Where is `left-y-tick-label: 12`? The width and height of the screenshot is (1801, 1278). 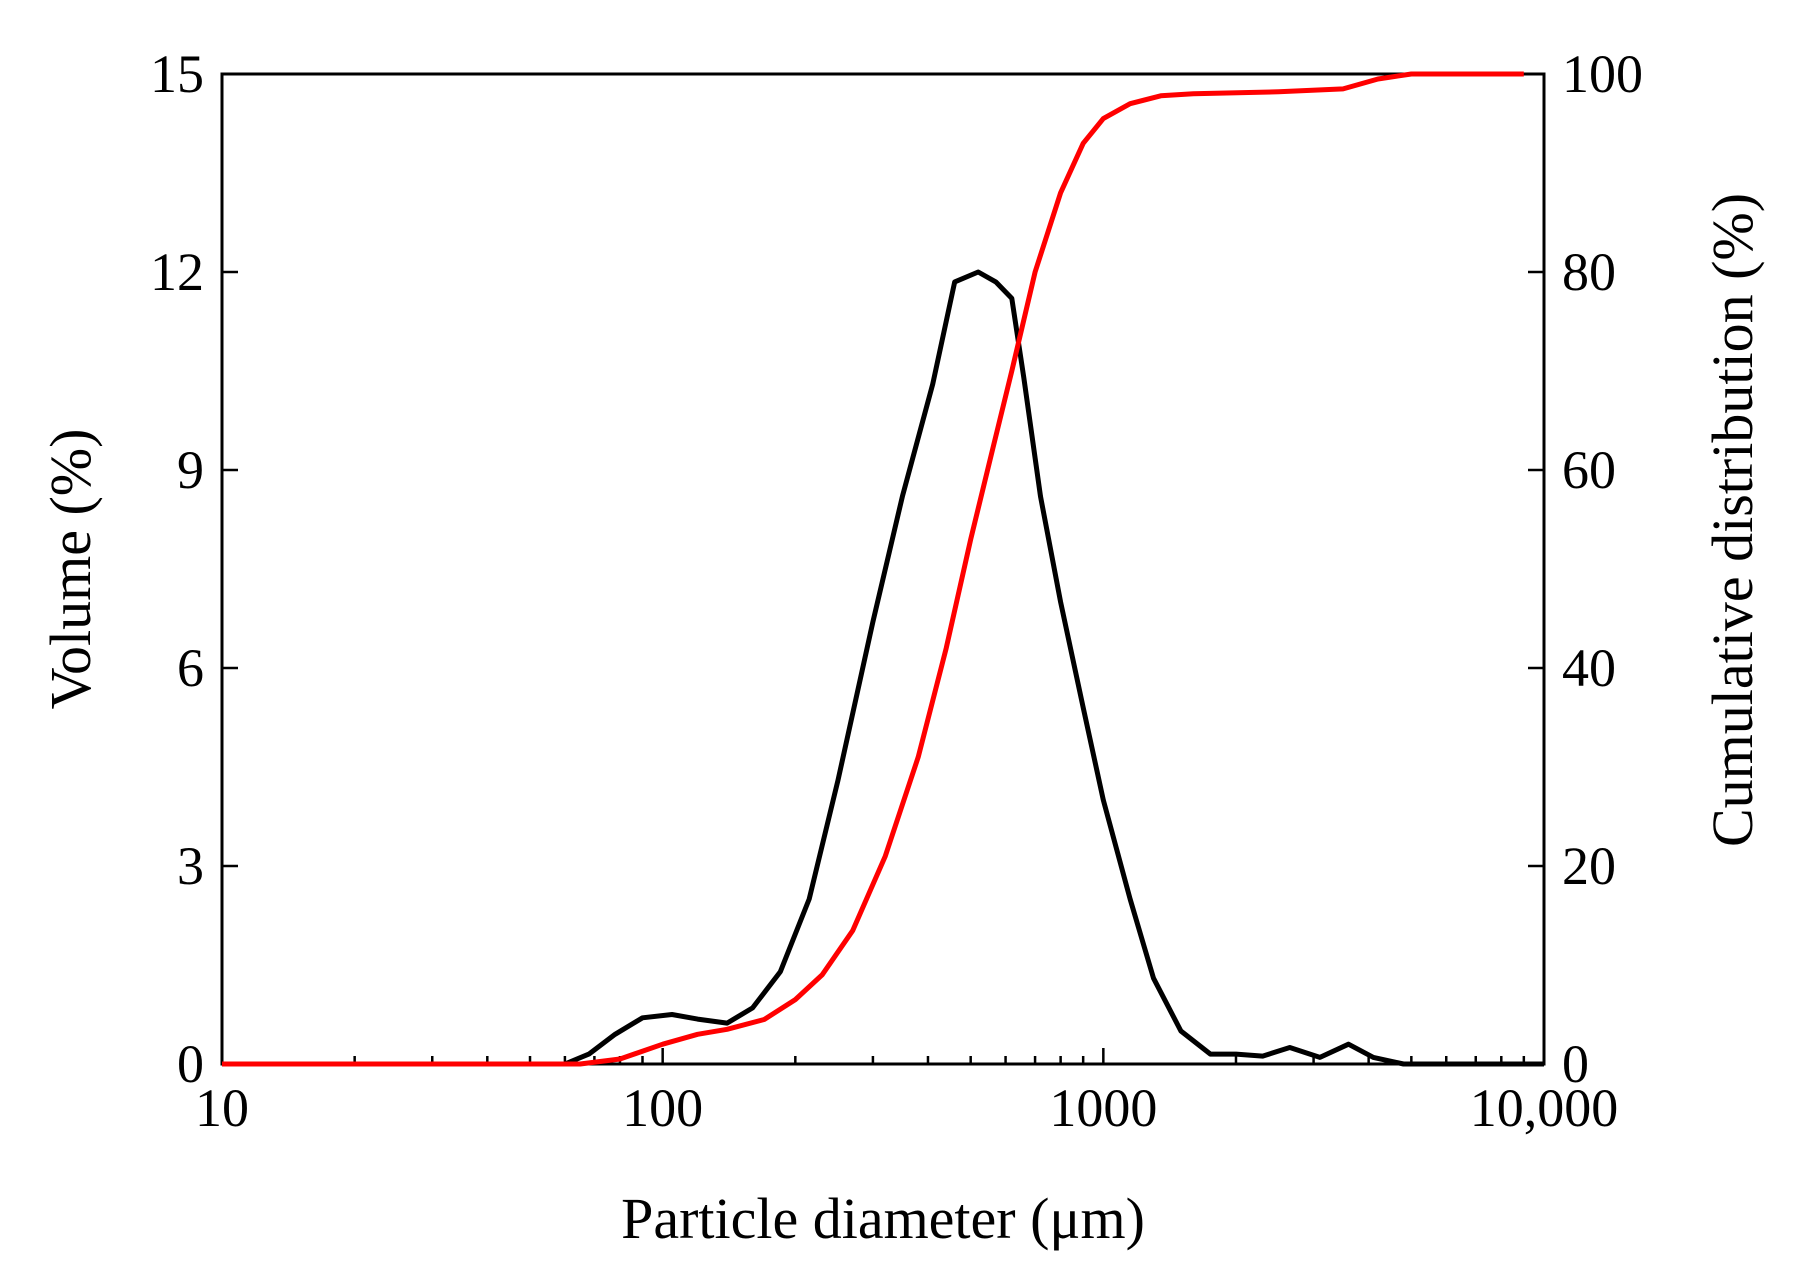
left-y-tick-label: 12 is located at coordinates (177, 272).